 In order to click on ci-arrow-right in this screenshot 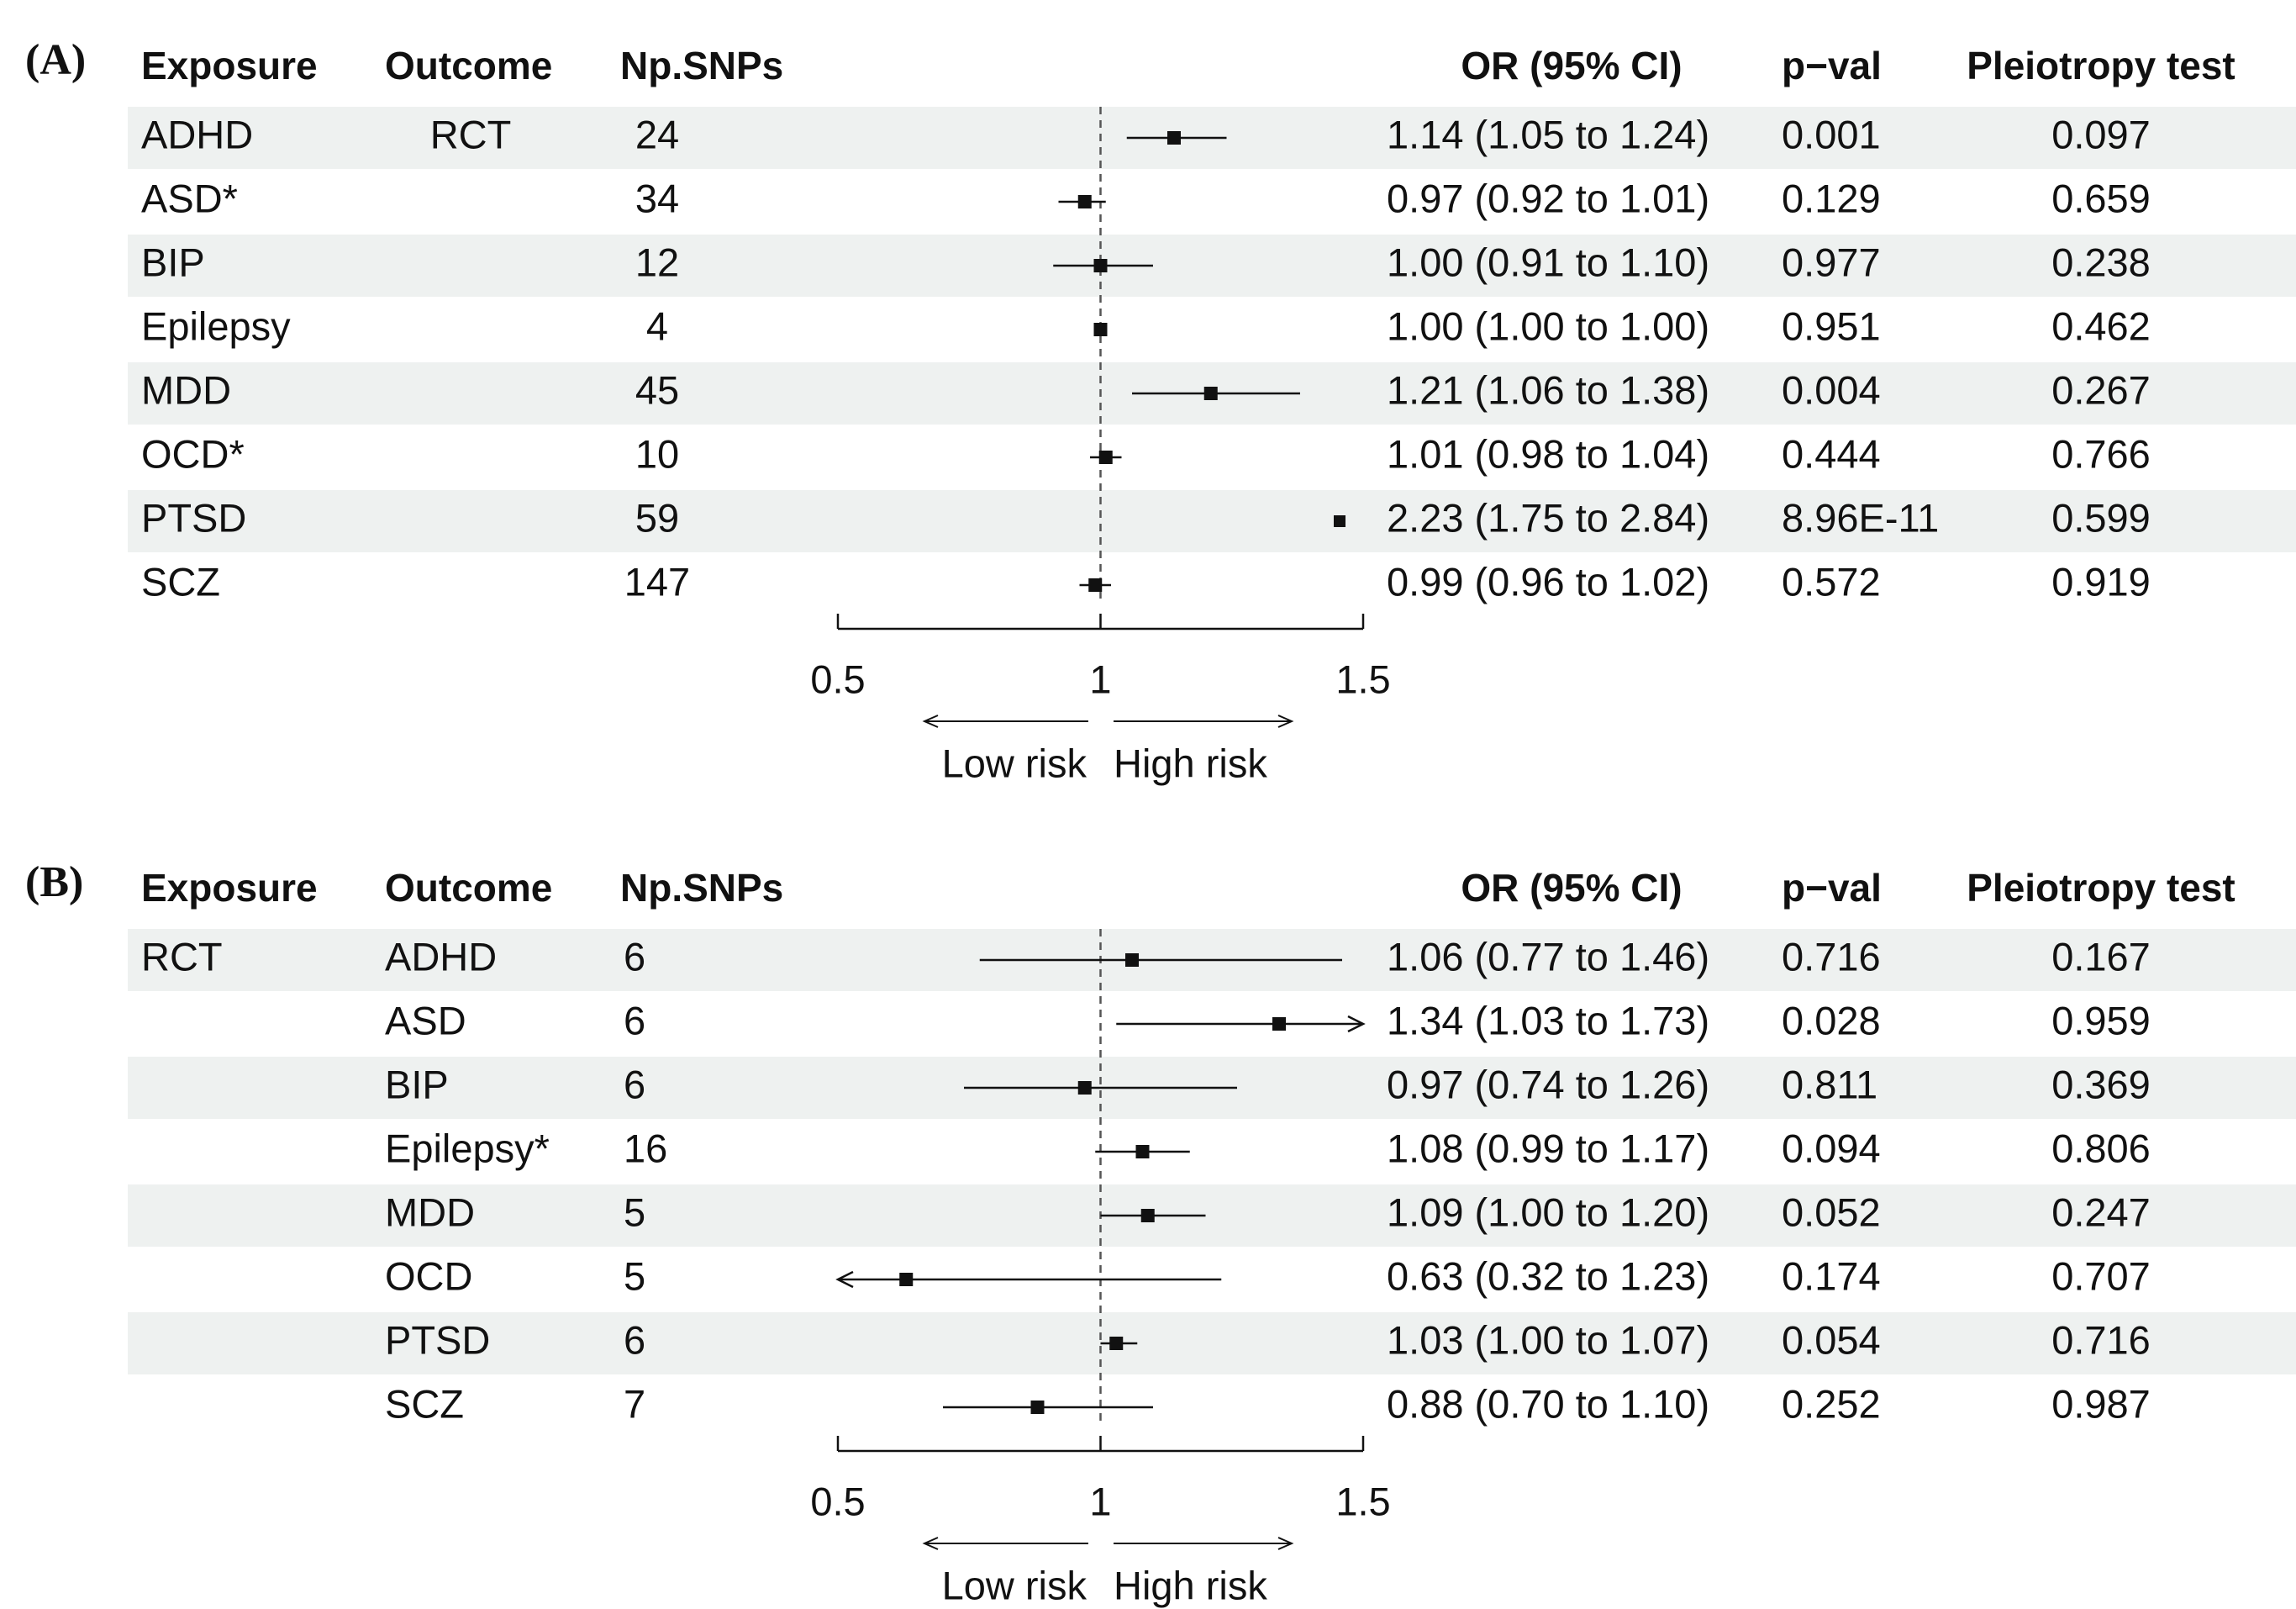, I will do `click(1357, 1024)`.